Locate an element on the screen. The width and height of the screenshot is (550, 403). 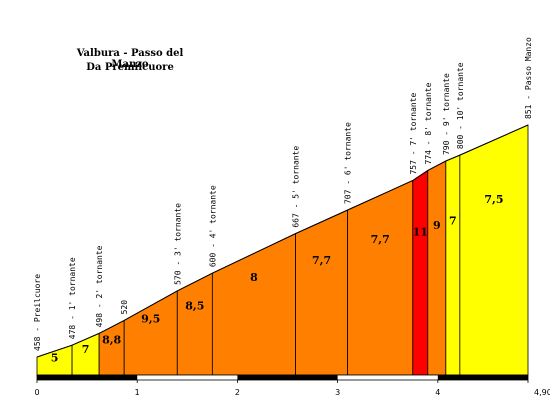
waypoint-label: 851 - Passo Manzo is located at coordinates (528, 78).